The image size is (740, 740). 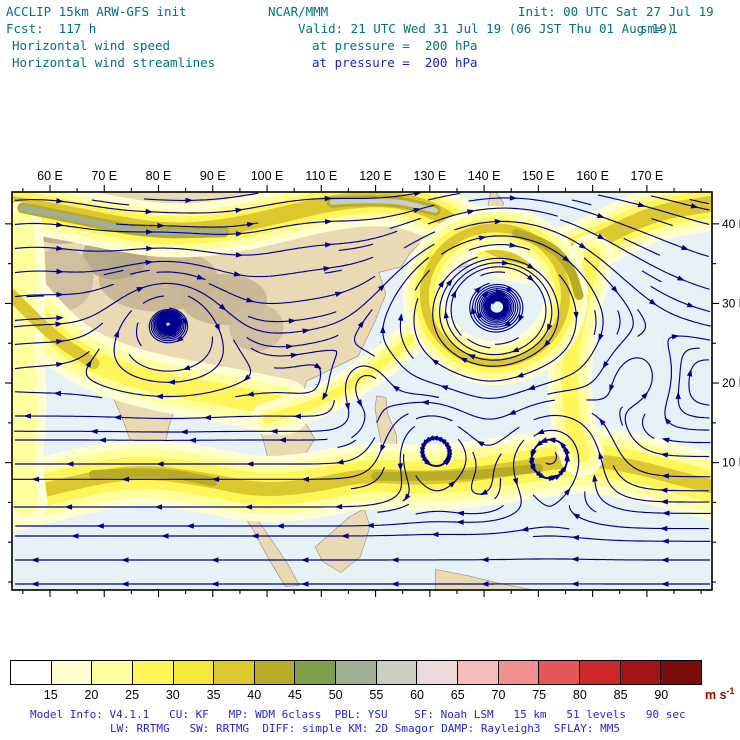 What do you see at coordinates (335, 695) in the screenshot?
I see `colorbar-tick-label: 50` at bounding box center [335, 695].